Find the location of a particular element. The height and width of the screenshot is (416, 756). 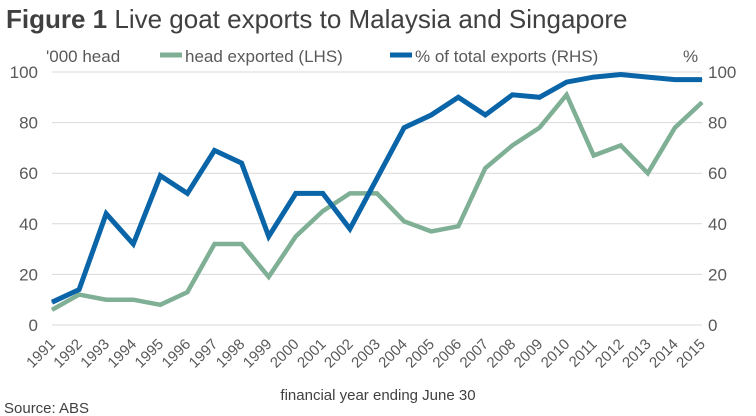

right-tick-label: 100 is located at coordinates (722, 72).